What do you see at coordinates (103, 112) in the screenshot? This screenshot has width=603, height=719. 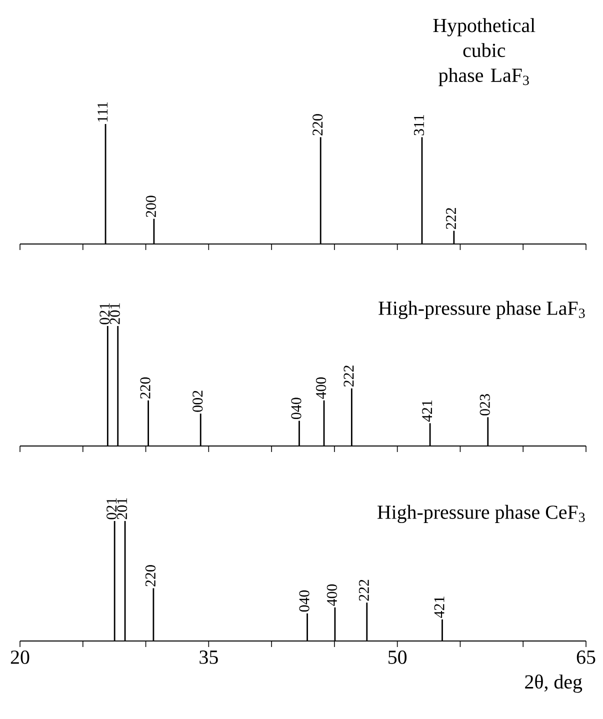 I see `annotation: 111` at bounding box center [103, 112].